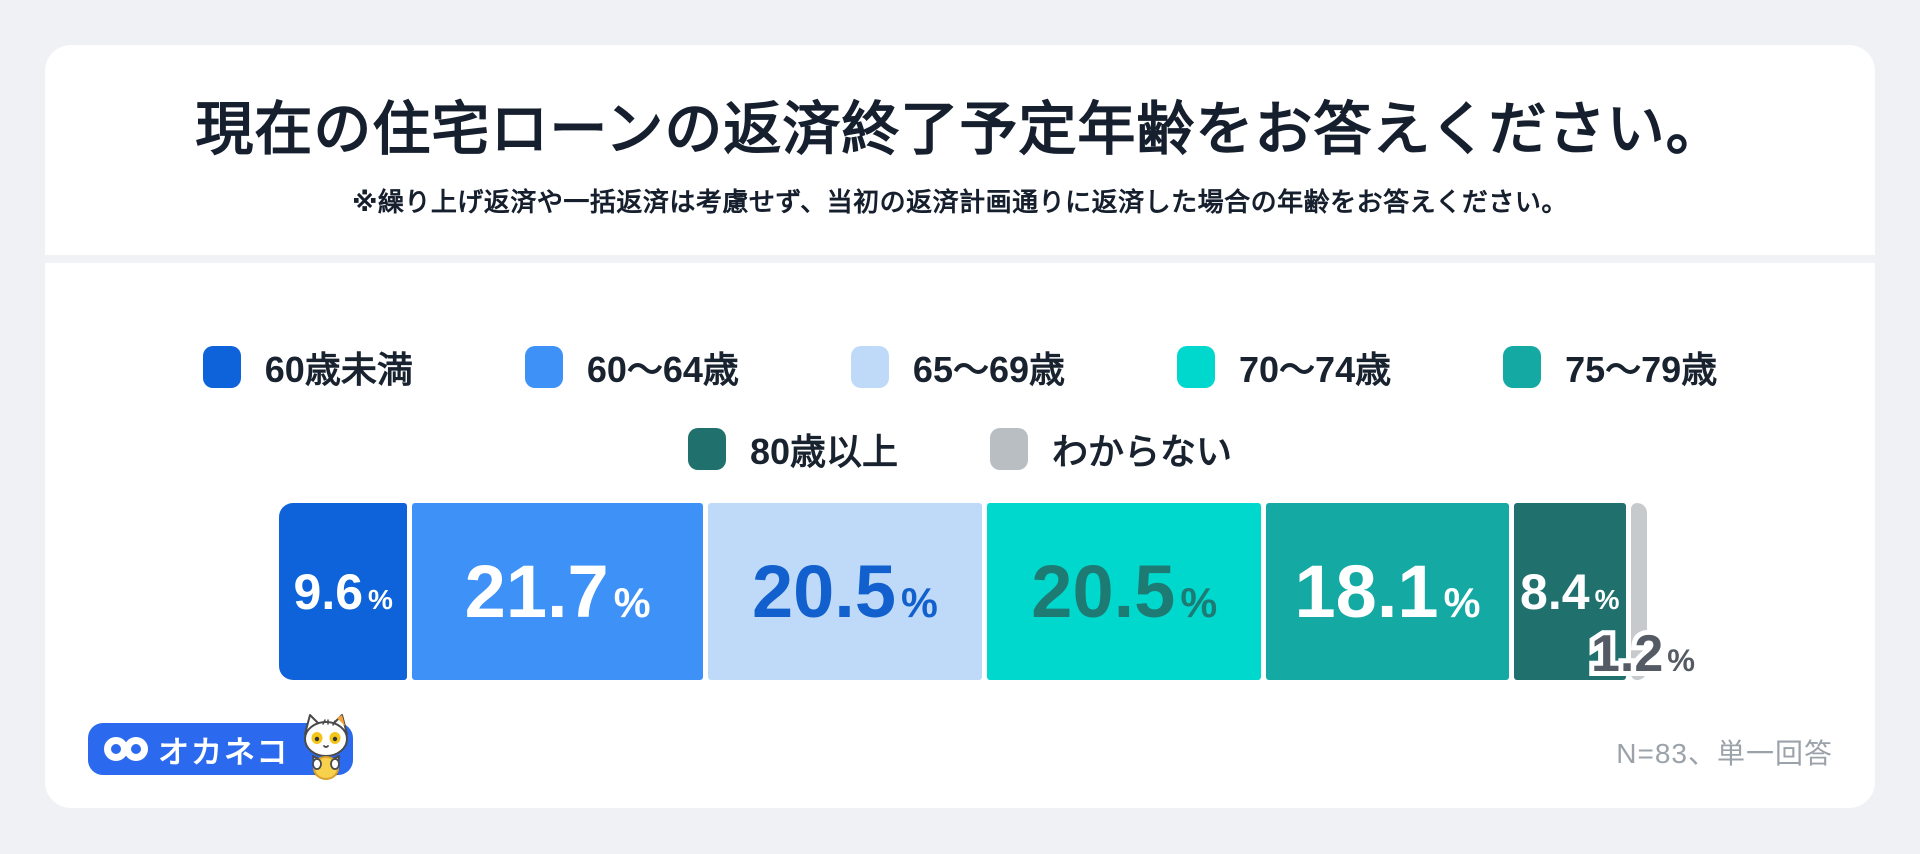 This screenshot has width=1920, height=854. I want to click on legend-row: 80歳以上 わからない, so click(959, 449).